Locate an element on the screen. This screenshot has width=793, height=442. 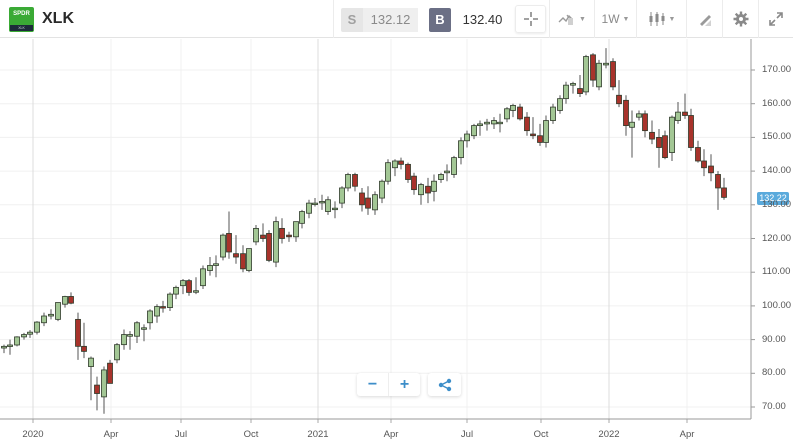
y-tick-label: 100.00 is located at coordinates (777, 305).